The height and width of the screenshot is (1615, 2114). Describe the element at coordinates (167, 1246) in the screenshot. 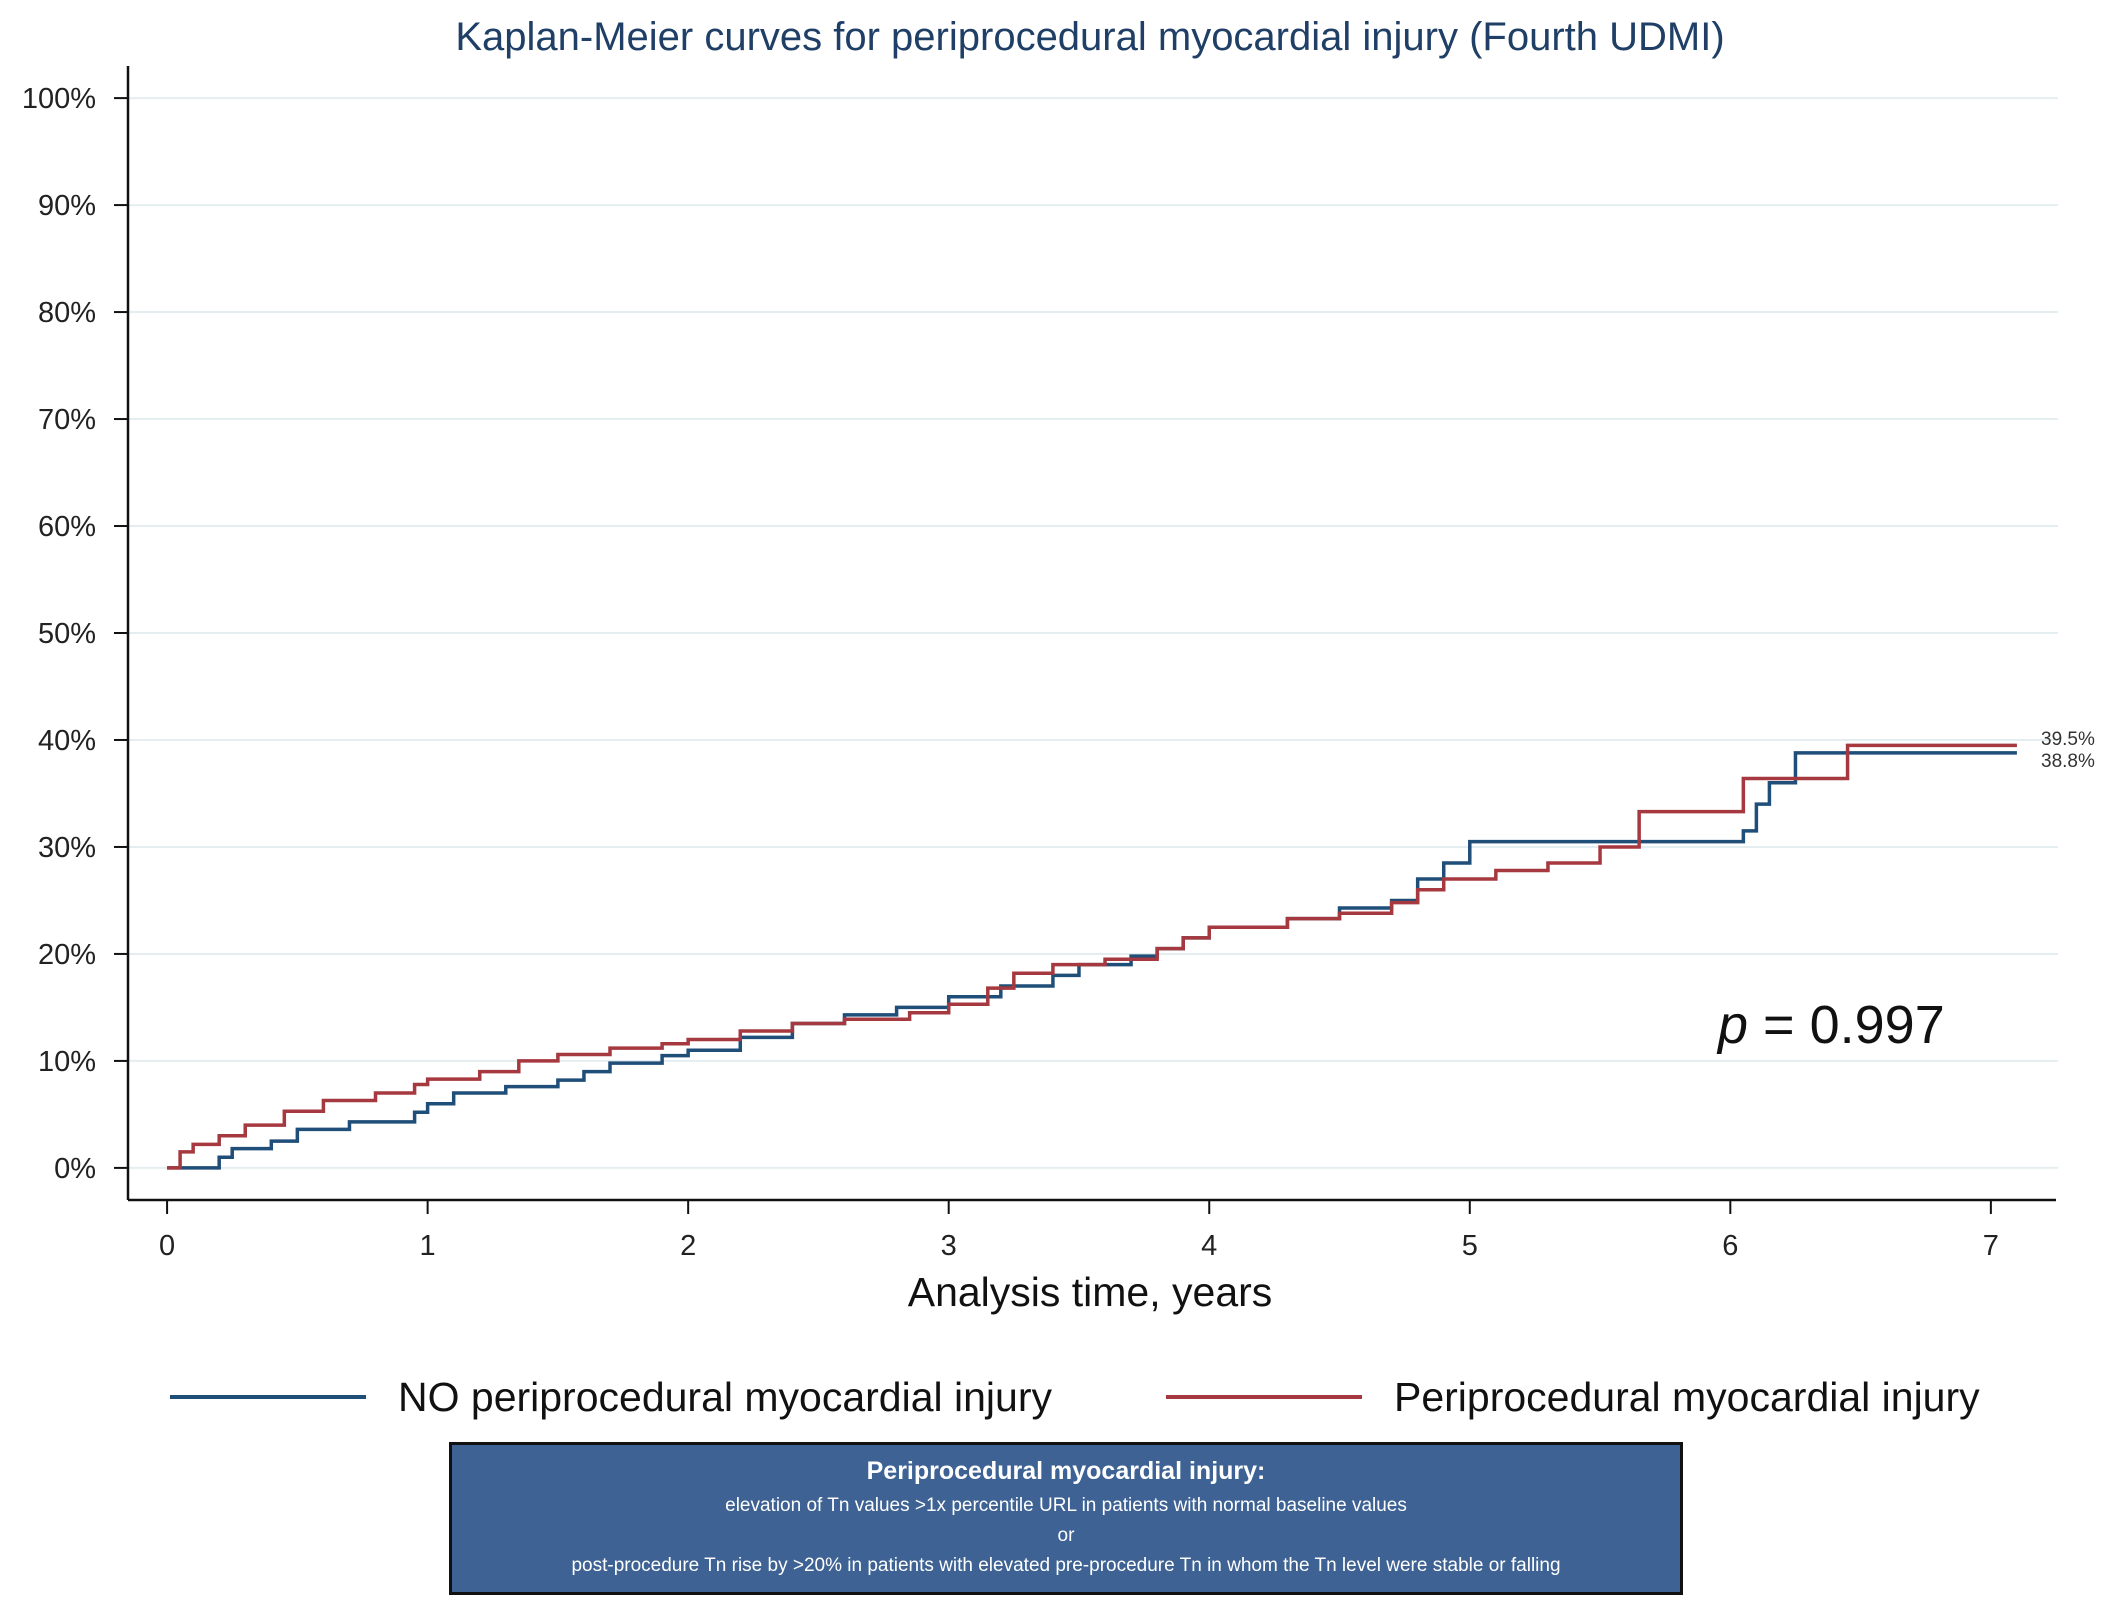

I see `x-tick-label-0: 0` at that location.